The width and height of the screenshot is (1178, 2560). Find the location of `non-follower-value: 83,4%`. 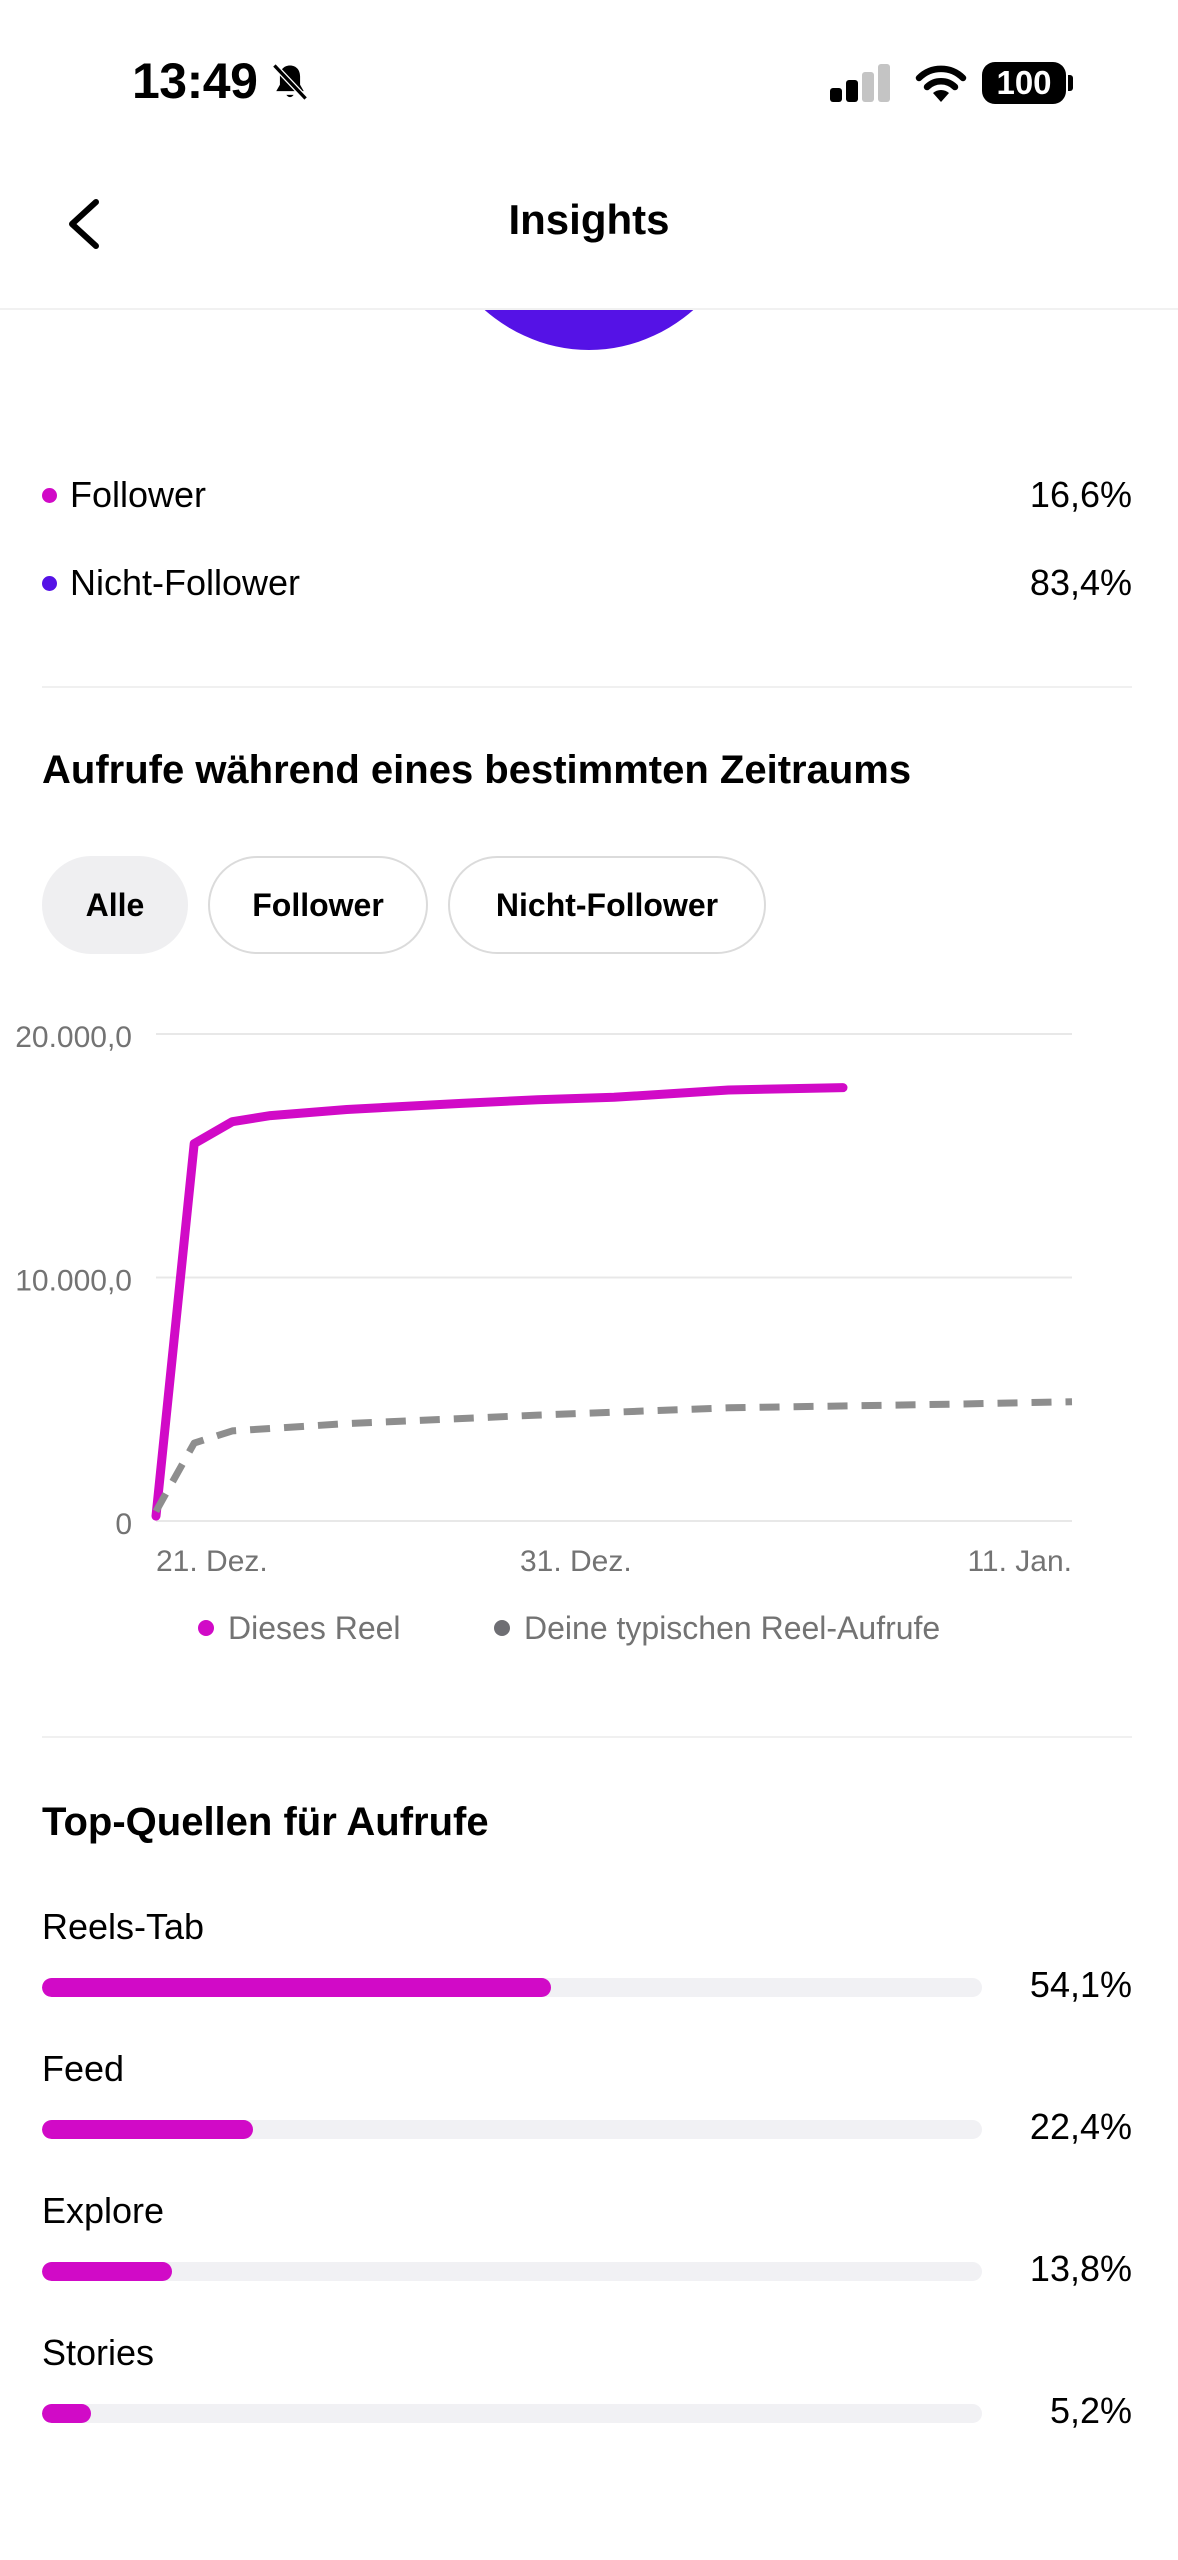

non-follower-value: 83,4% is located at coordinates (1080, 582).